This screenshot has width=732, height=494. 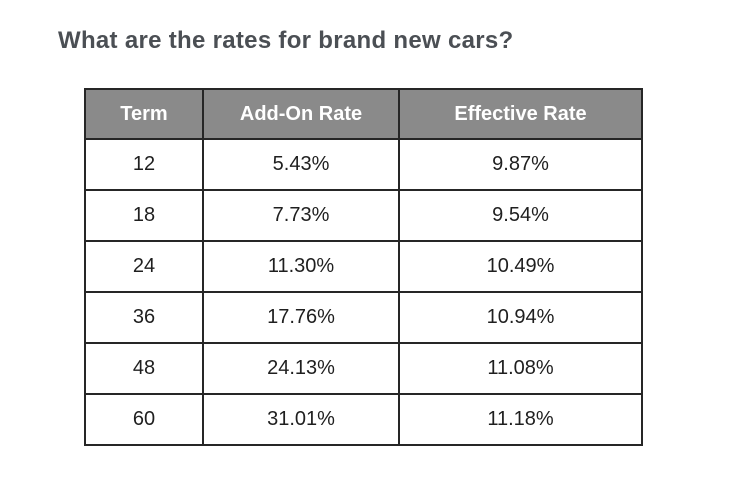 What do you see at coordinates (520, 368) in the screenshot?
I see `cell-effective-rate: 11.08%` at bounding box center [520, 368].